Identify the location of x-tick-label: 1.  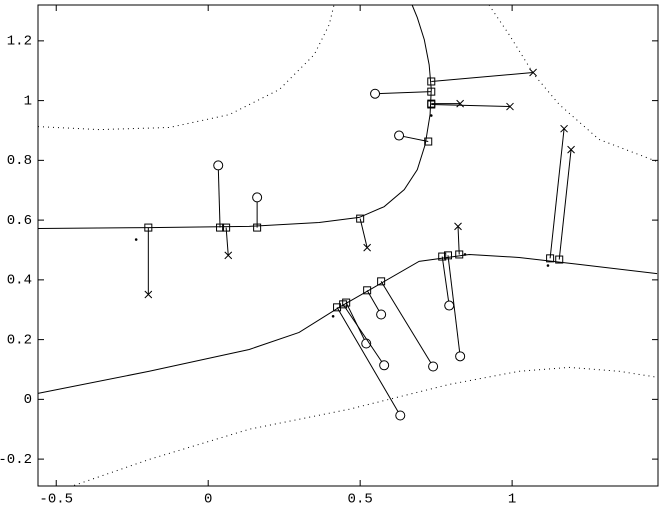
(512, 500).